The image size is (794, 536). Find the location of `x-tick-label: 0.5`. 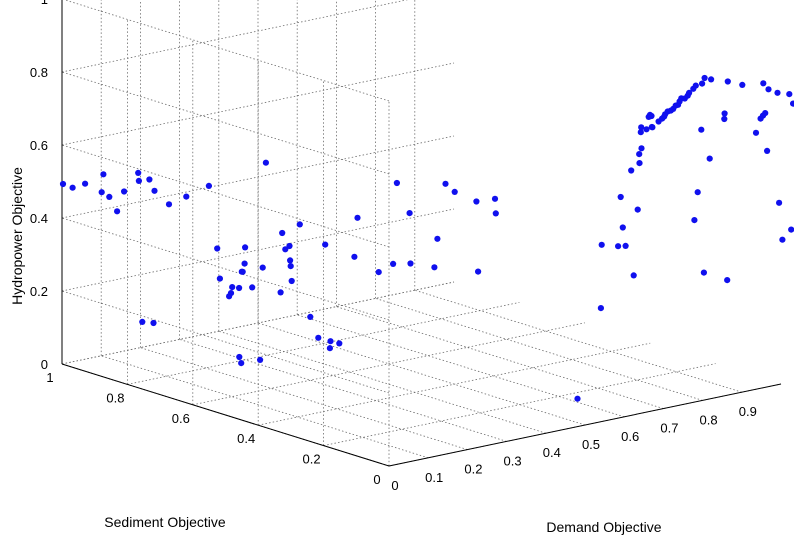

x-tick-label: 0.5 is located at coordinates (591, 444).